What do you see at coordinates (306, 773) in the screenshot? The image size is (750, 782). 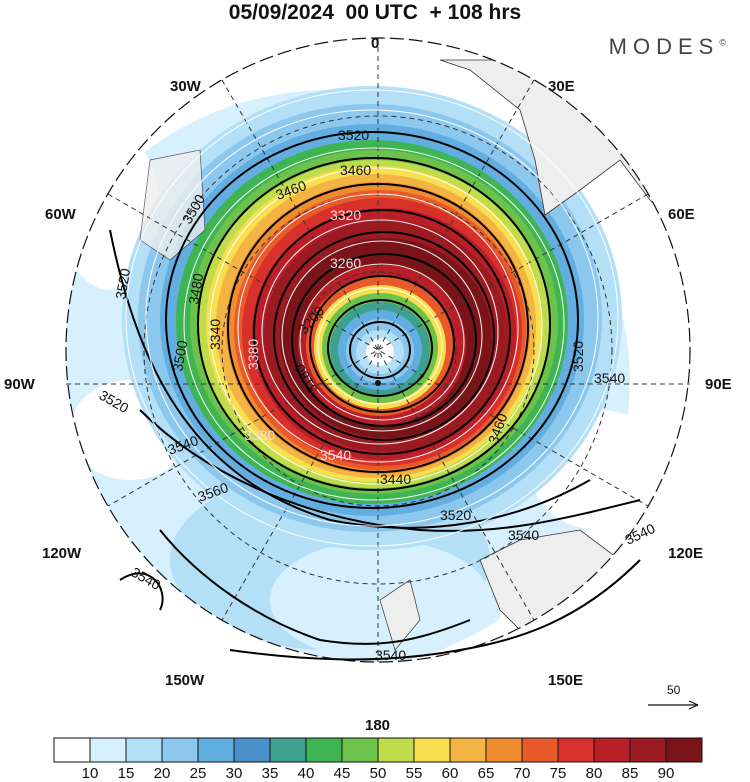 I see `colorbar-tick-label: 40` at bounding box center [306, 773].